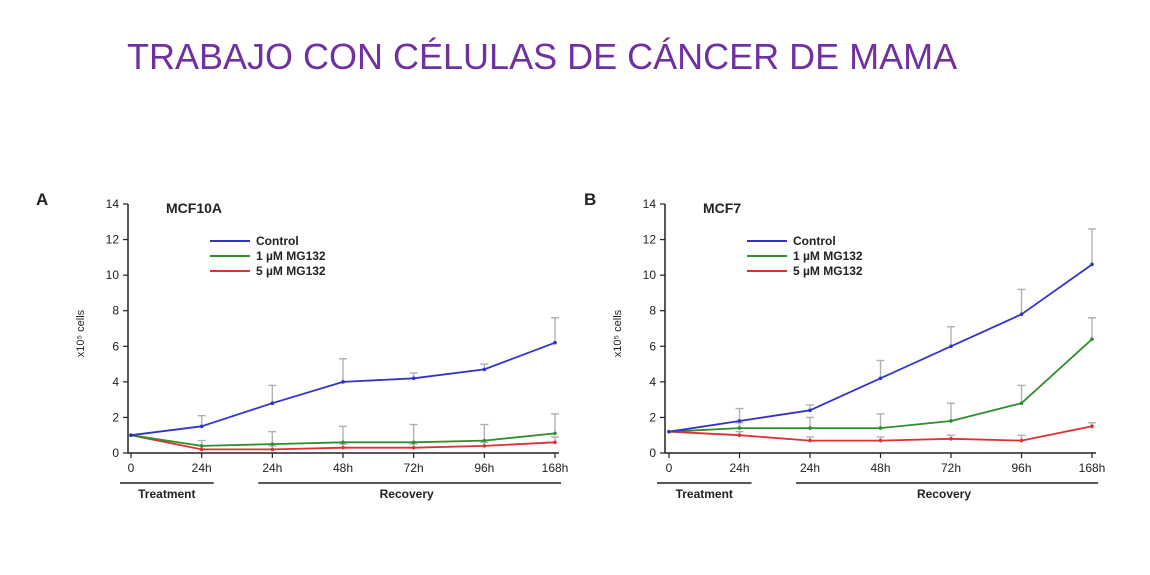 Image resolution: width=1150 pixels, height=575 pixels. What do you see at coordinates (42, 199) in the screenshot?
I see `panel-label: A` at bounding box center [42, 199].